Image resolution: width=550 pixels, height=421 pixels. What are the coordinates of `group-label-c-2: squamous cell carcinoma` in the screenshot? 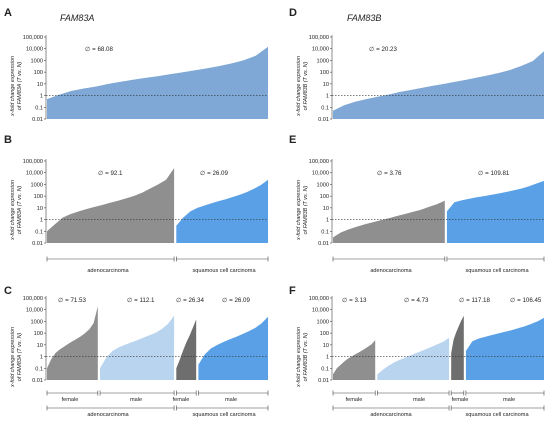 It's located at (224, 415).